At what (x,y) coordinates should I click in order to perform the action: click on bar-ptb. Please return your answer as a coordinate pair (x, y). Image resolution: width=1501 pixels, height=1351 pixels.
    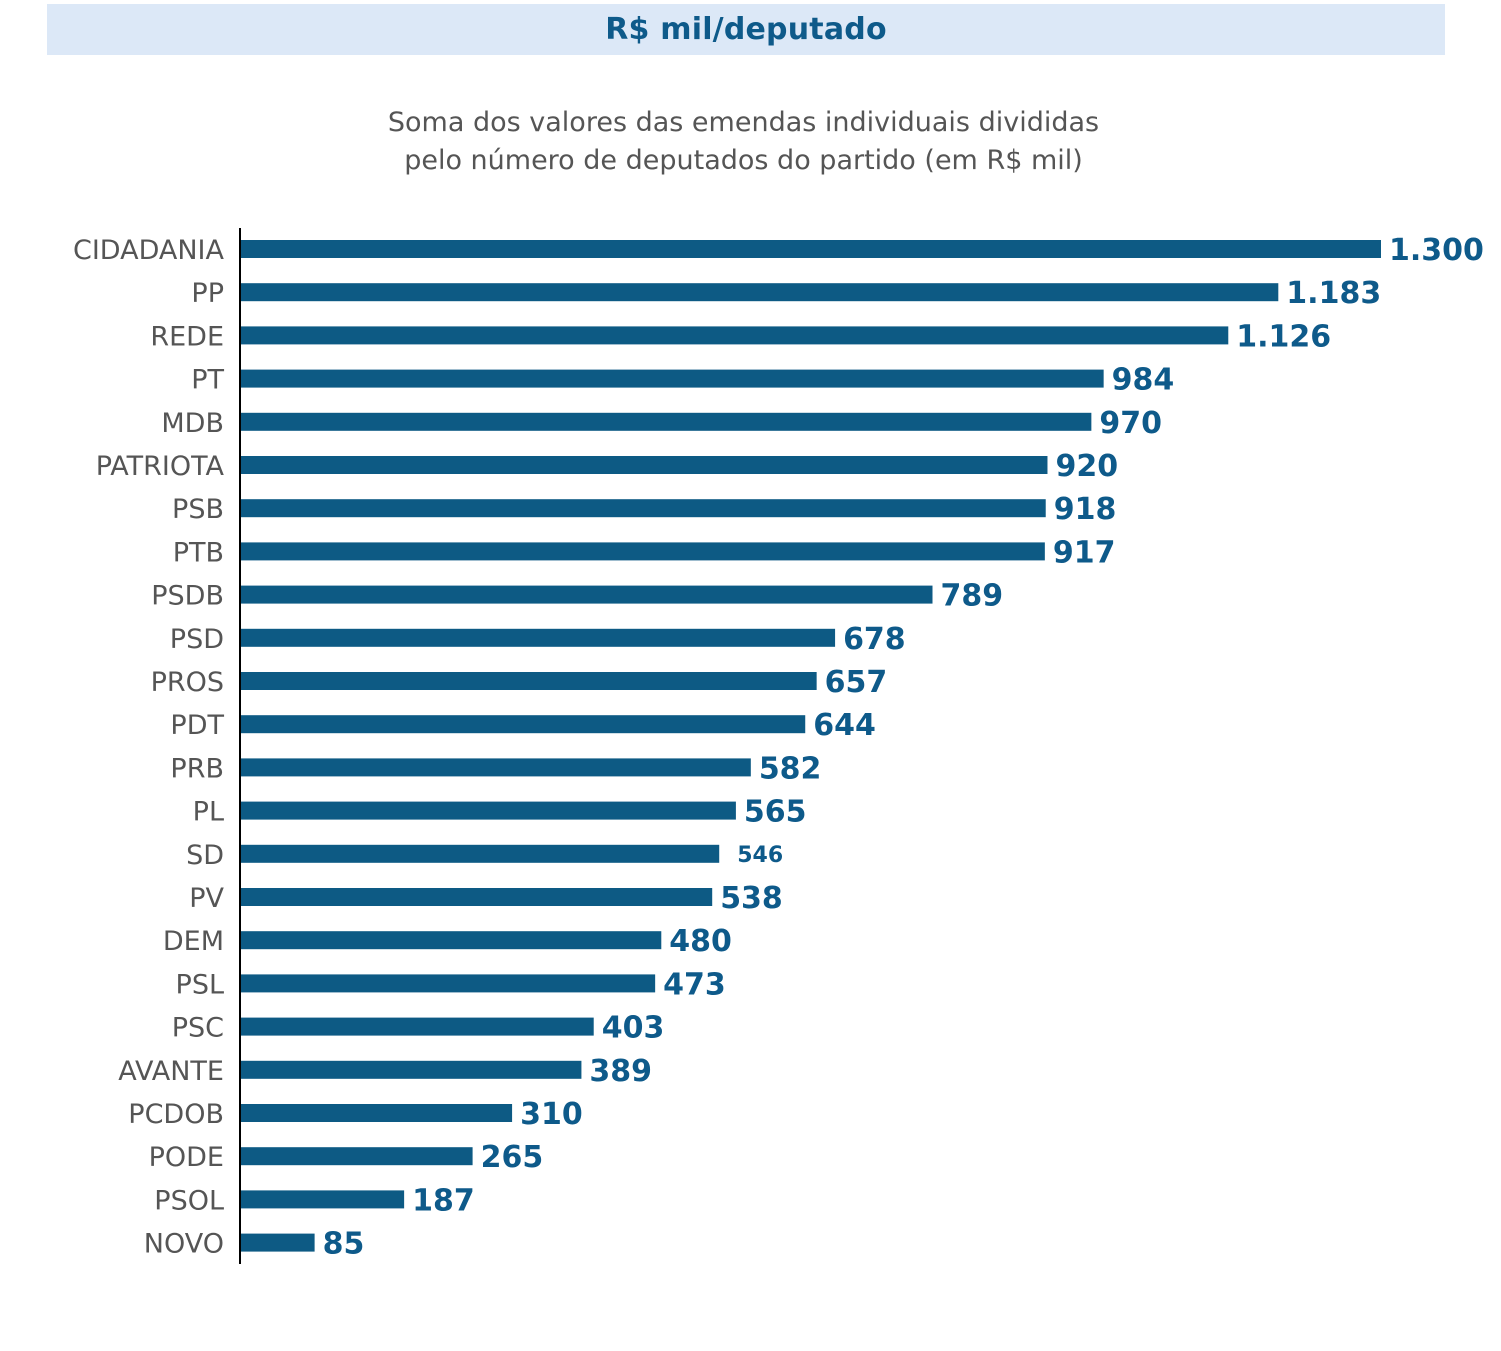
    Looking at the image, I should click on (642, 551).